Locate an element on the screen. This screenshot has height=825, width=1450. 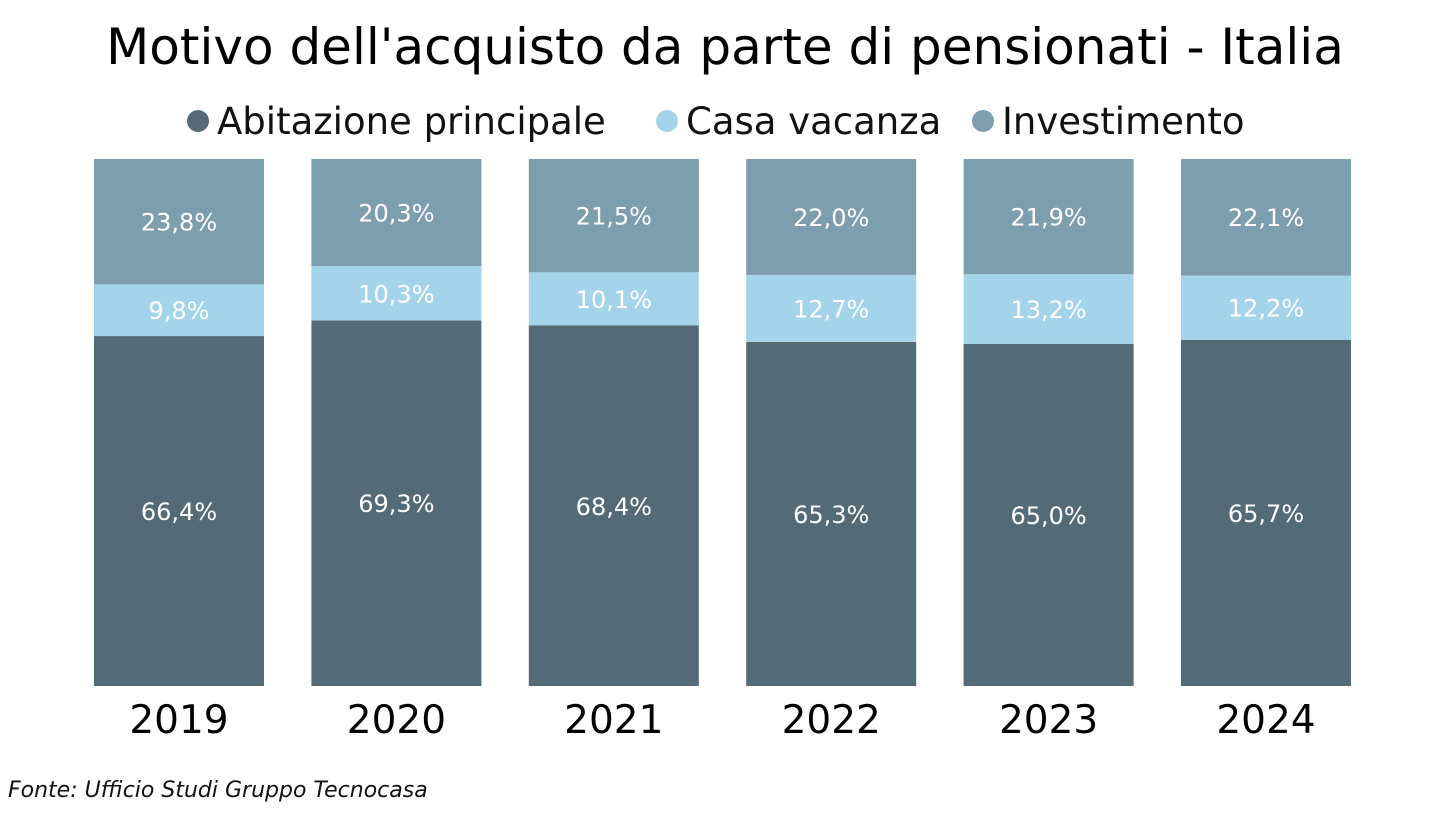
category-label-2020: 2020 is located at coordinates (396, 720).